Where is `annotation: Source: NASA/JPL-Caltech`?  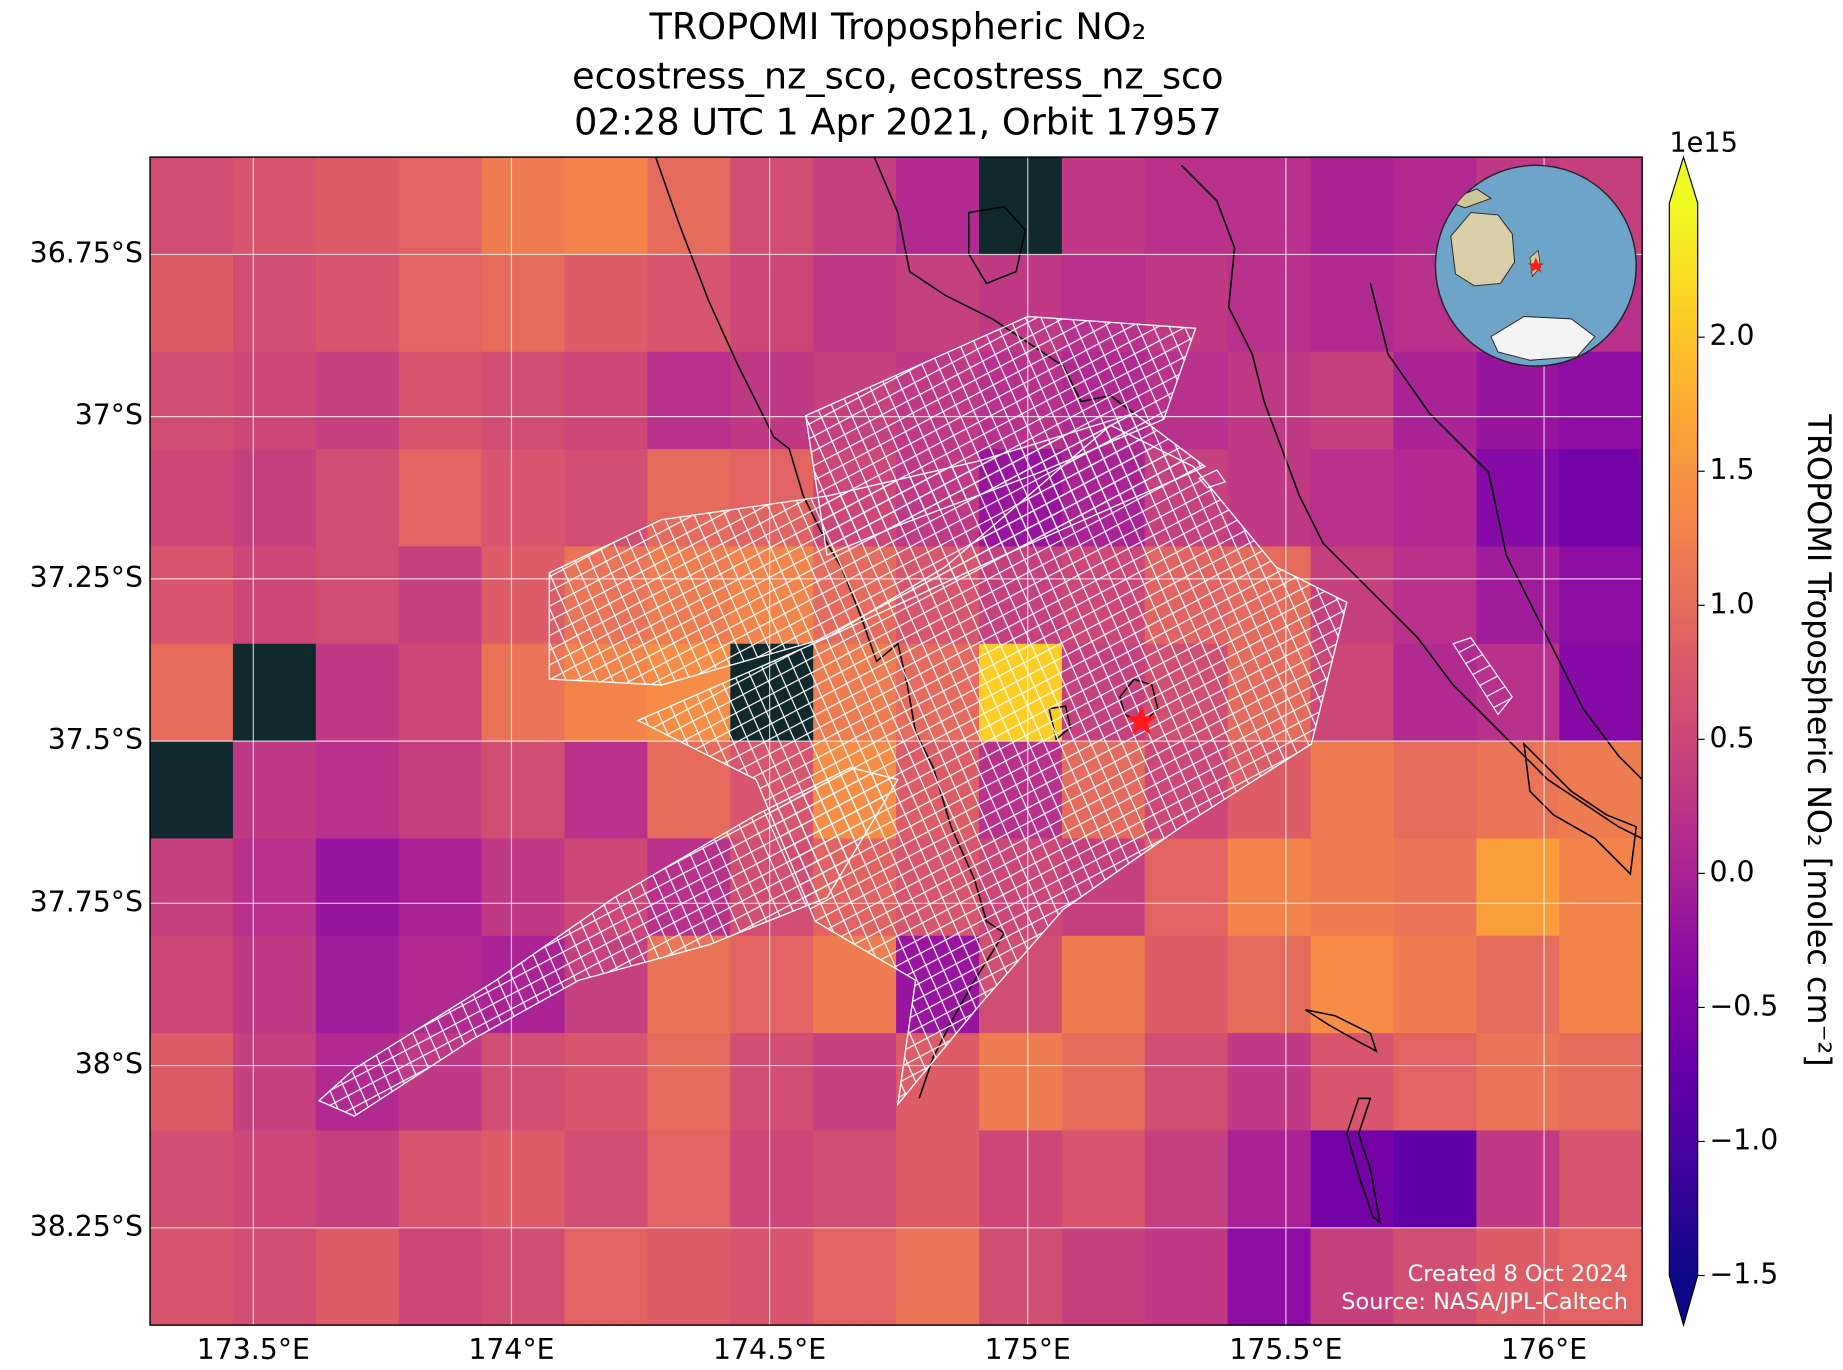 annotation: Source: NASA/JPL-Caltech is located at coordinates (1484, 1302).